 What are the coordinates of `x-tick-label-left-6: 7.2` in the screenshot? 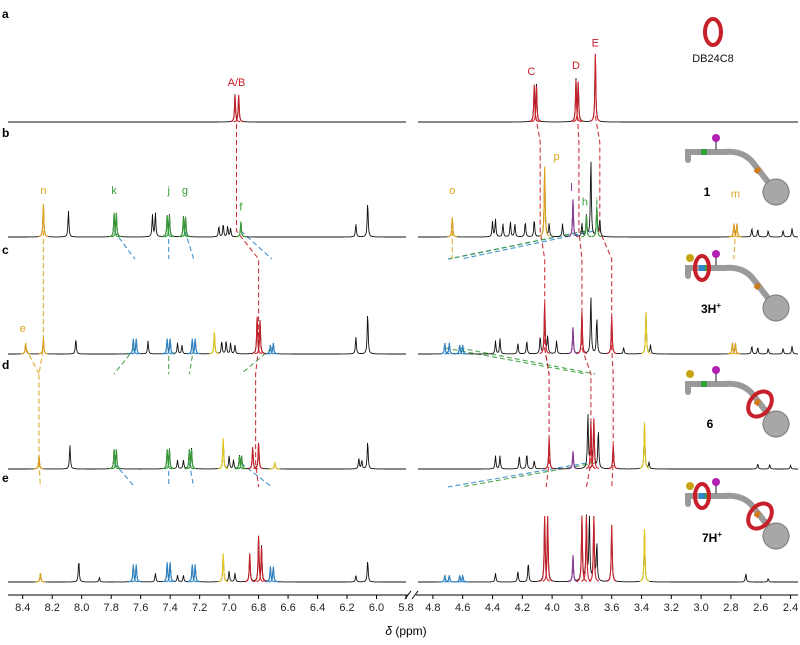 It's located at (199, 608).